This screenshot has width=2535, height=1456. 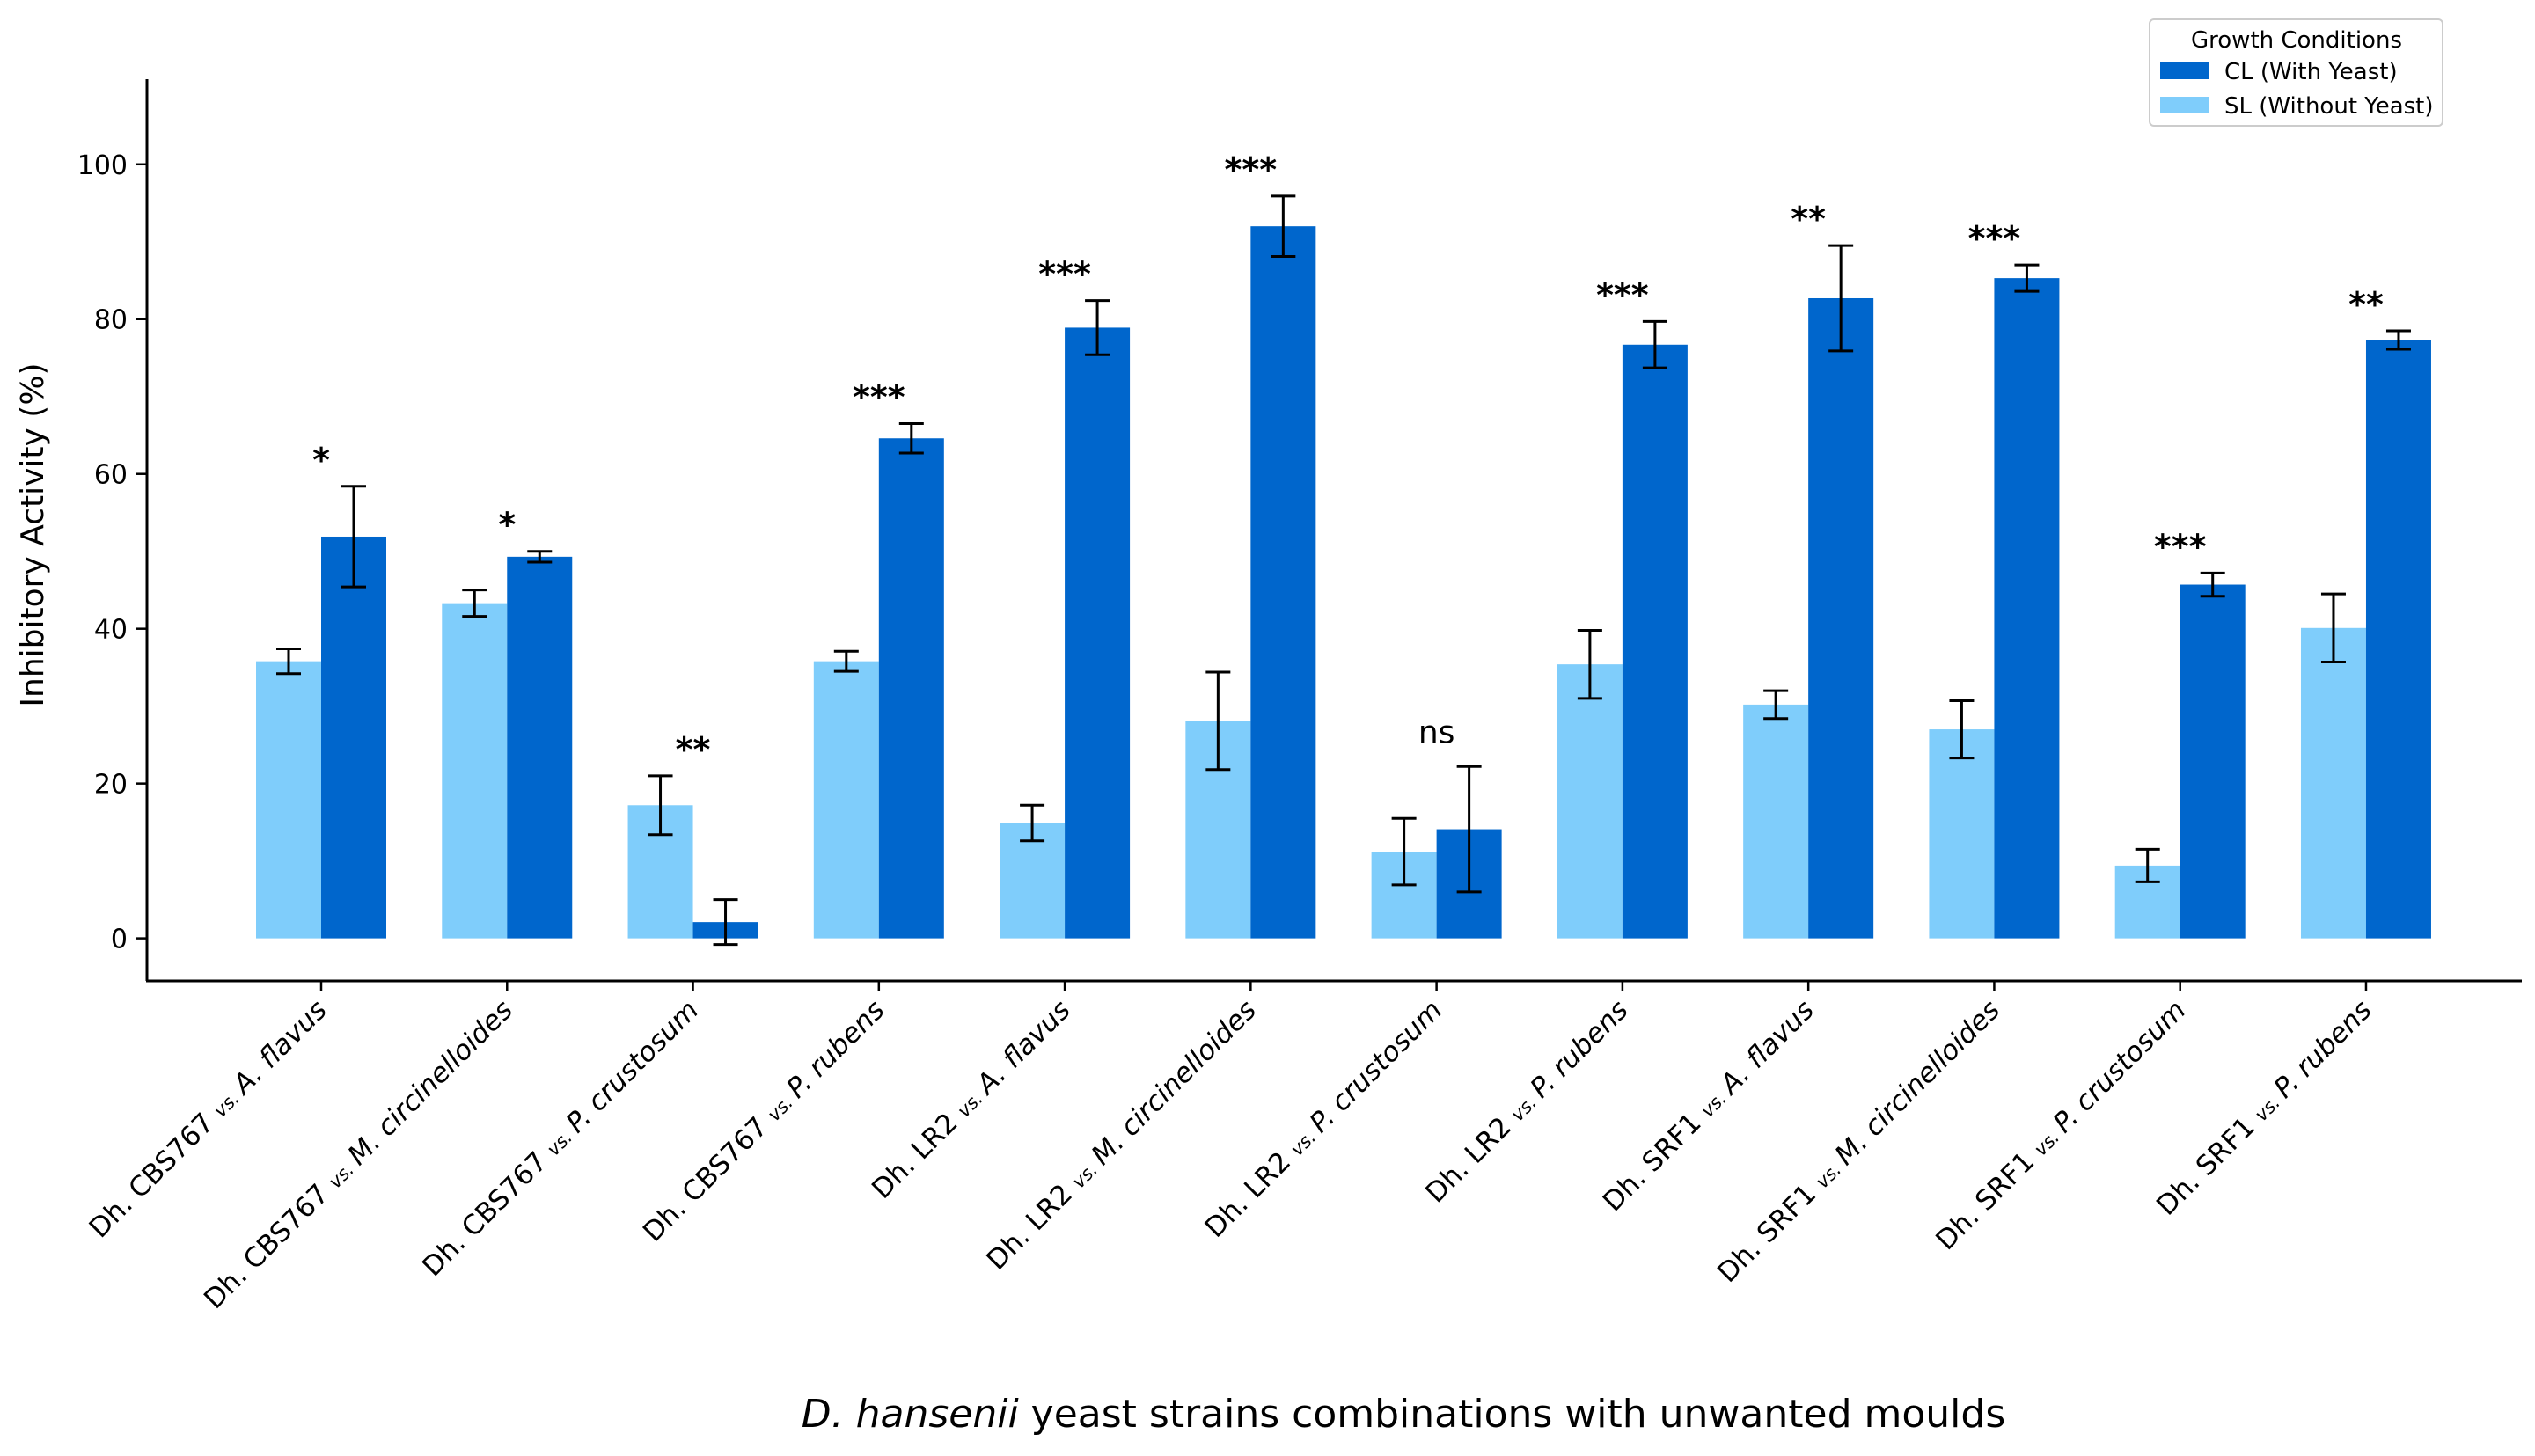 I want to click on y-tick-label: 60, so click(x=111, y=475).